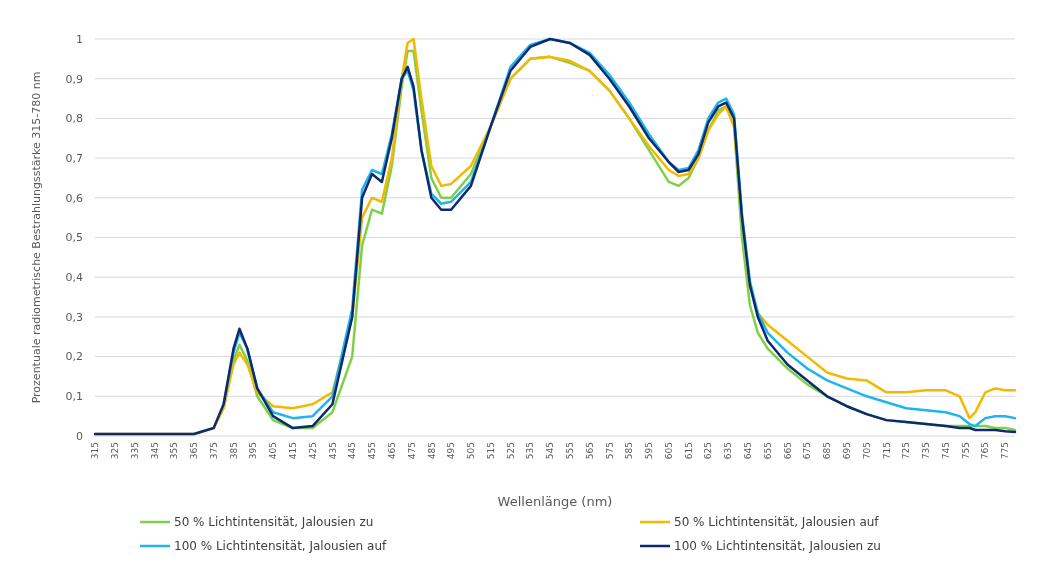 This screenshot has width=1039, height=564. What do you see at coordinates (114, 451) in the screenshot?
I see `x-tick-label: 325` at bounding box center [114, 451].